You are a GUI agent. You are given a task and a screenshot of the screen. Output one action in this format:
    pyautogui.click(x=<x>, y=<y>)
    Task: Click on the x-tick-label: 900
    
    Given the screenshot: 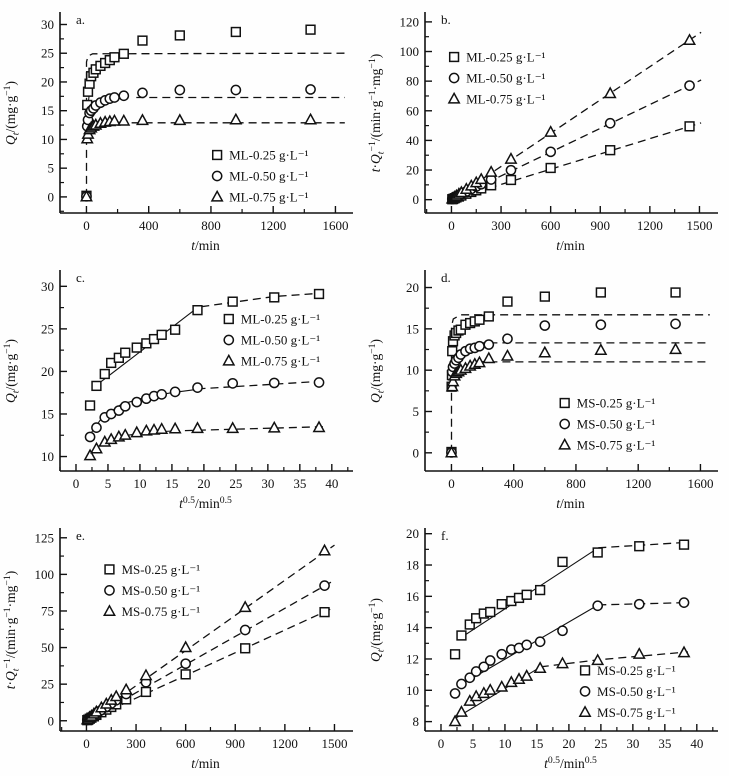 What is the action you would take?
    pyautogui.click(x=236, y=743)
    